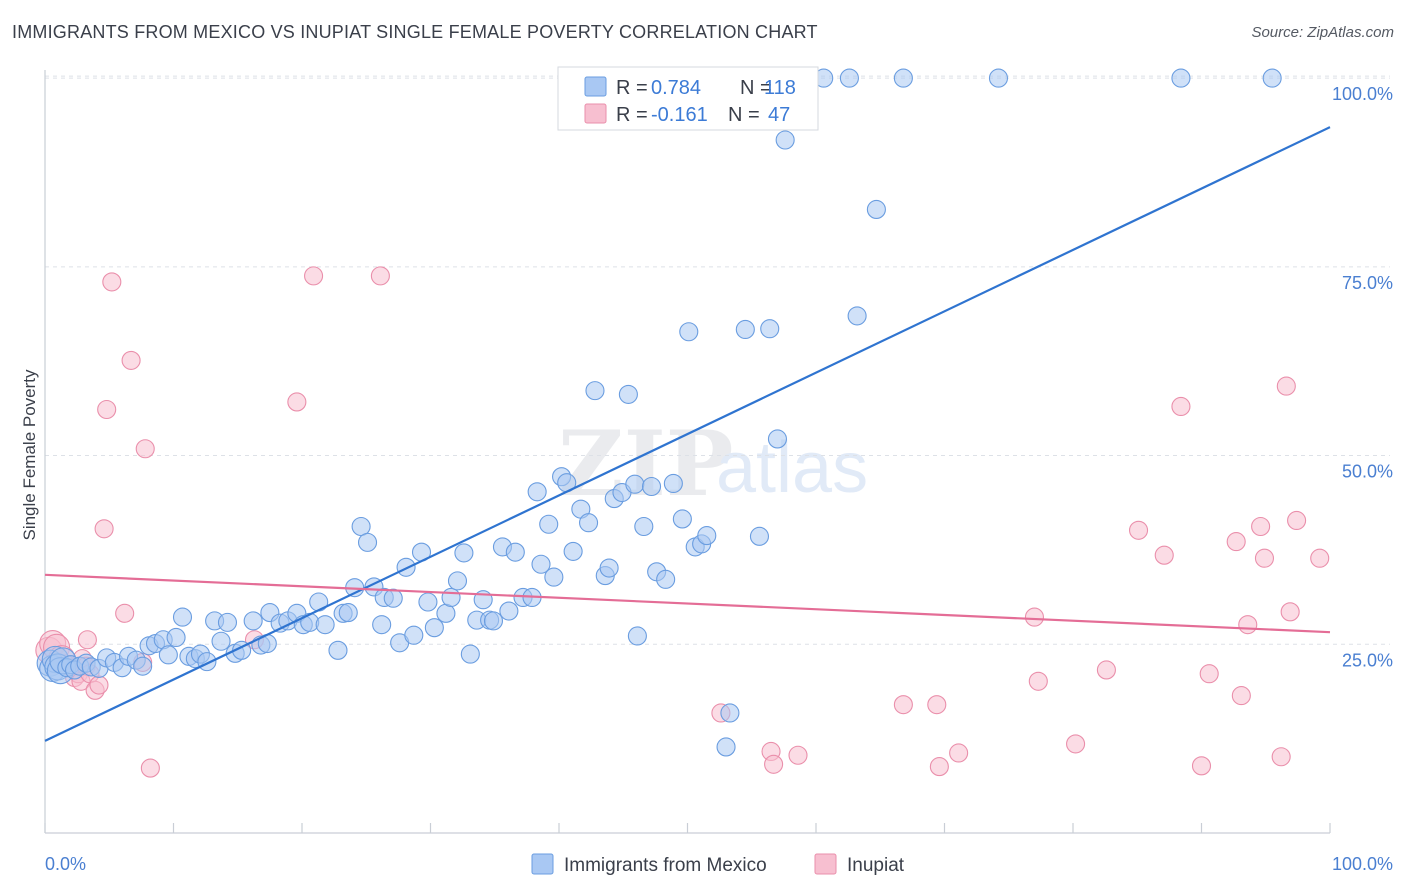 This screenshot has height=892, width=1406. What do you see at coordinates (29, 455) in the screenshot?
I see `y-axis-label: Single Female Poverty` at bounding box center [29, 455].